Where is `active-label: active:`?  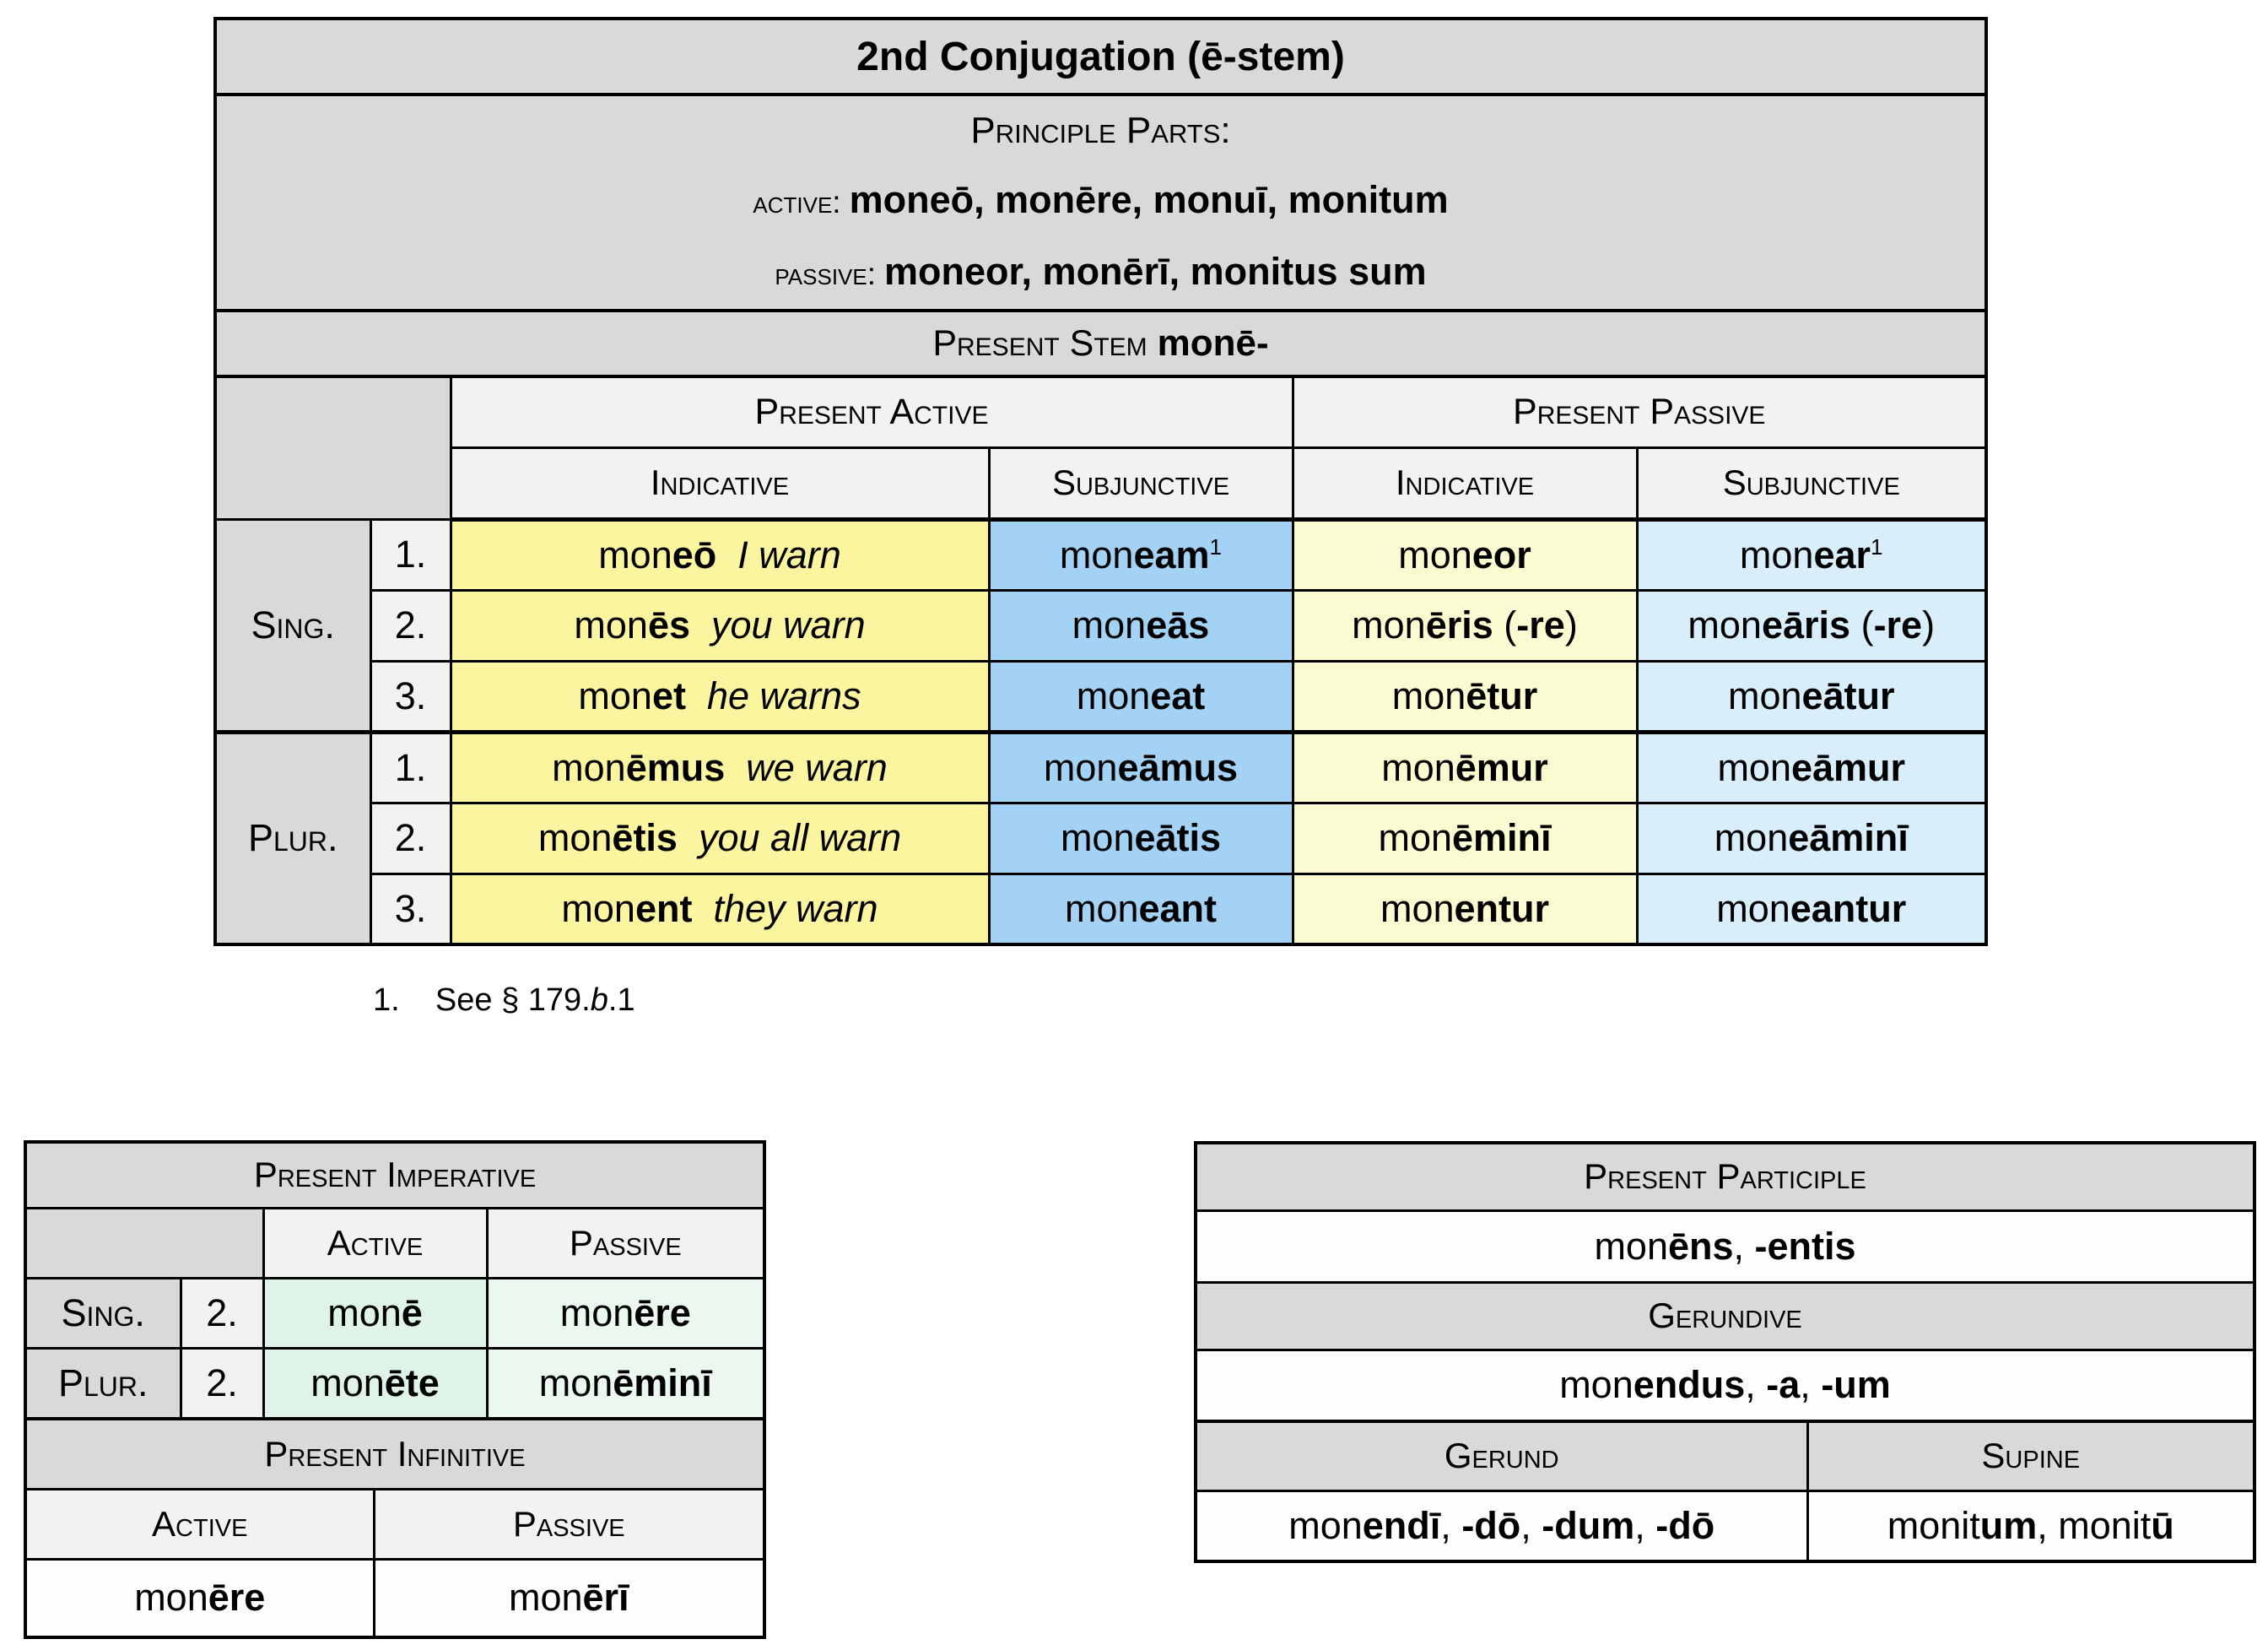
active-label: active: is located at coordinates (797, 202).